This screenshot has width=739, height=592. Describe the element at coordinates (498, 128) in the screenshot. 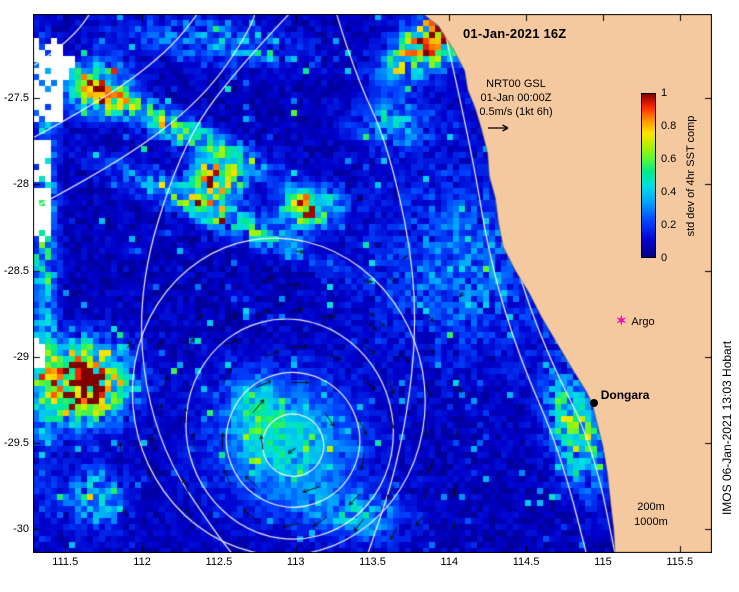

I see `scale-arrow-icon` at that location.